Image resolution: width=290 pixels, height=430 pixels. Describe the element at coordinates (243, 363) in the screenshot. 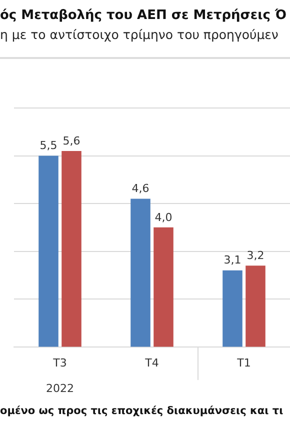

I see `x-tick-label: T1` at that location.